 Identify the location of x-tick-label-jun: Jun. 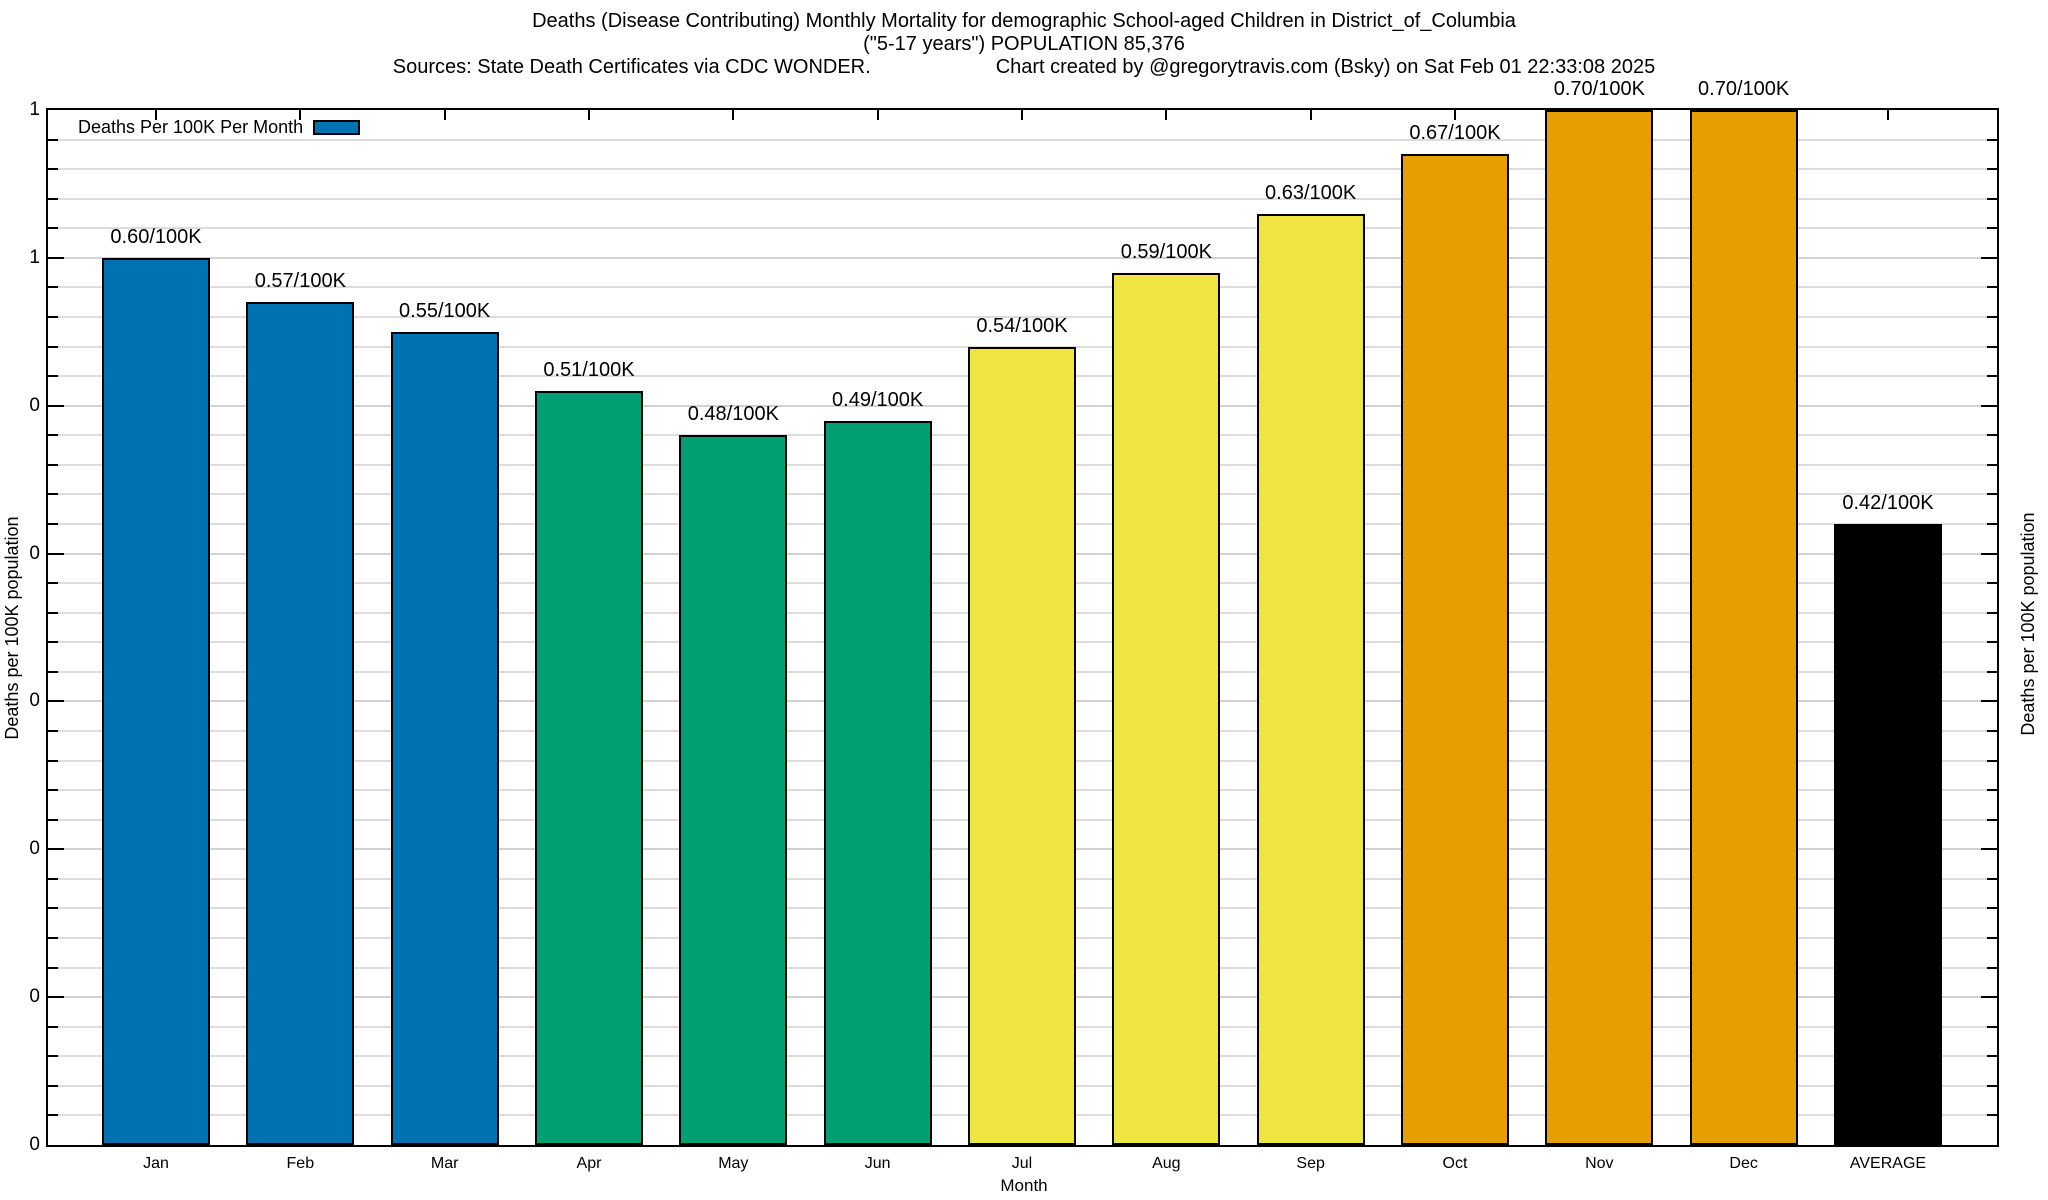
(877, 1163).